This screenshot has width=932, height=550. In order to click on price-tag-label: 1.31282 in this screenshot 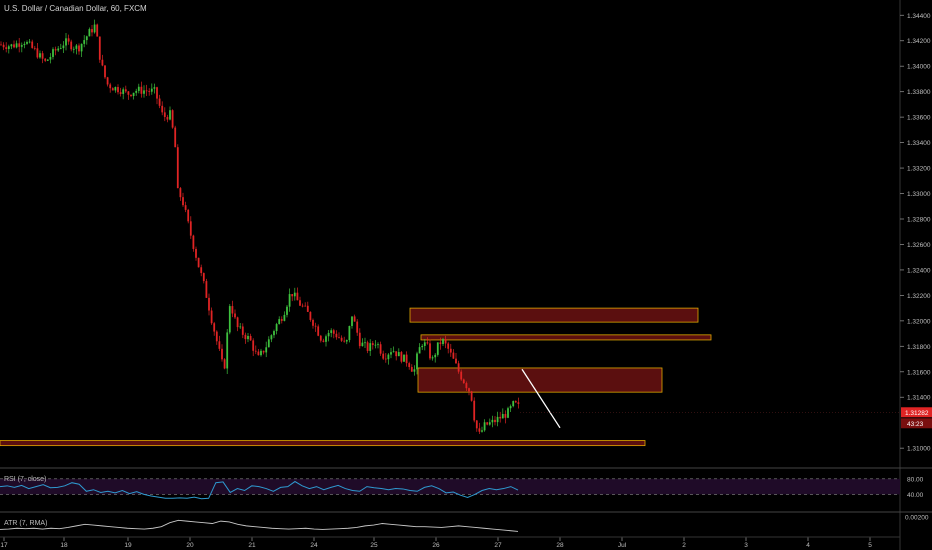, I will do `click(917, 413)`.